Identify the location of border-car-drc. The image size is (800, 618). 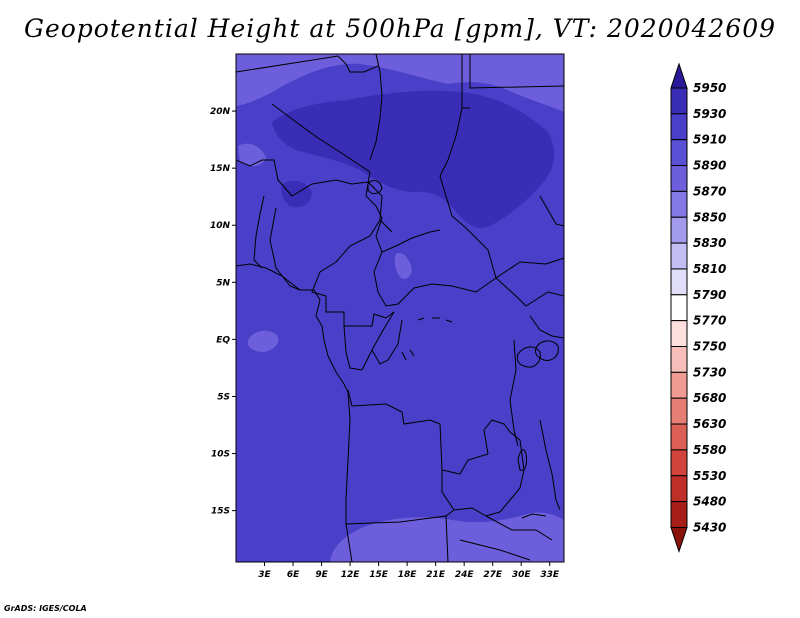
(450, 279).